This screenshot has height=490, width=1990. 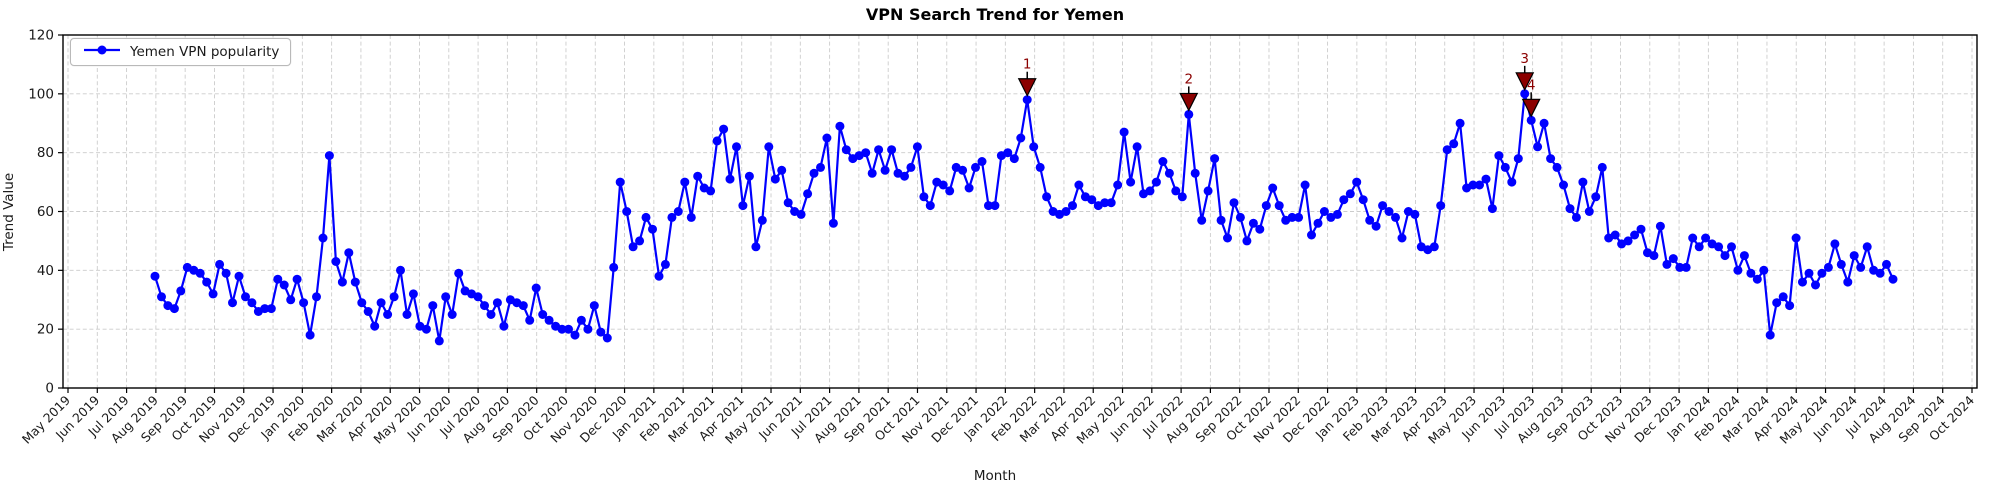 What do you see at coordinates (41, 94) in the screenshot?
I see `y-tick-label: 100` at bounding box center [41, 94].